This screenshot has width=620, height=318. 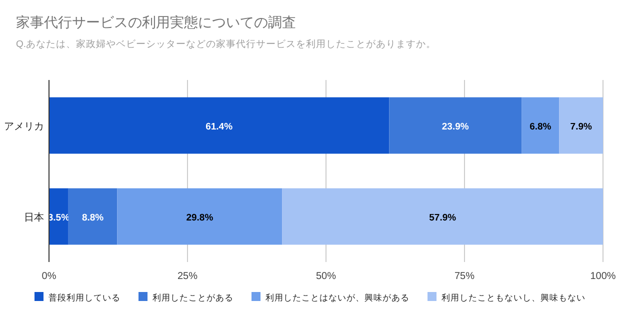 What do you see at coordinates (24, 127) in the screenshot?
I see `y-tick-label: アメリカ` at bounding box center [24, 127].